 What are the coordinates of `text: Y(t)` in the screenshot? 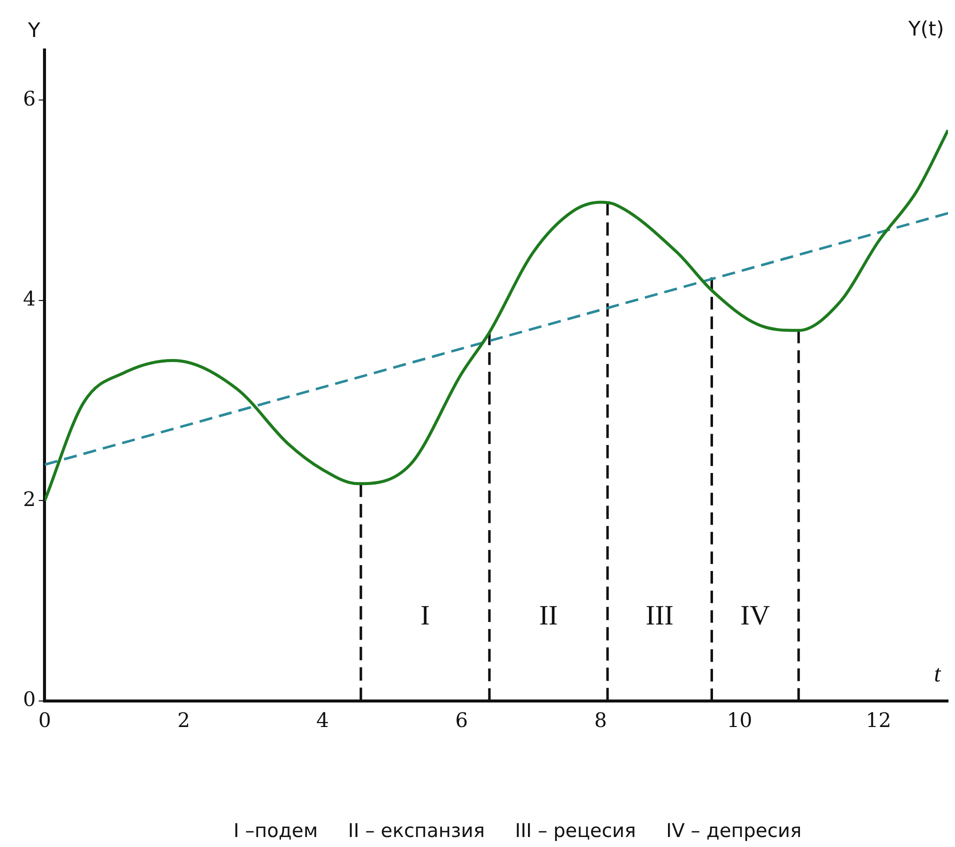 It's located at (925, 28).